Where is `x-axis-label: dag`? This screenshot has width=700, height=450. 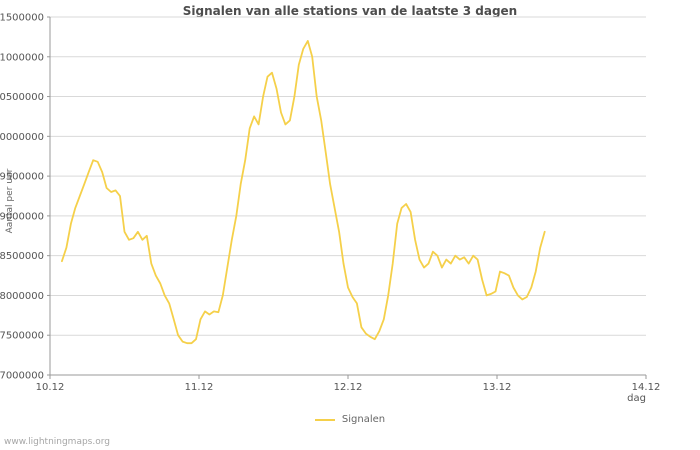
x-axis-label: dag is located at coordinates (636, 398).